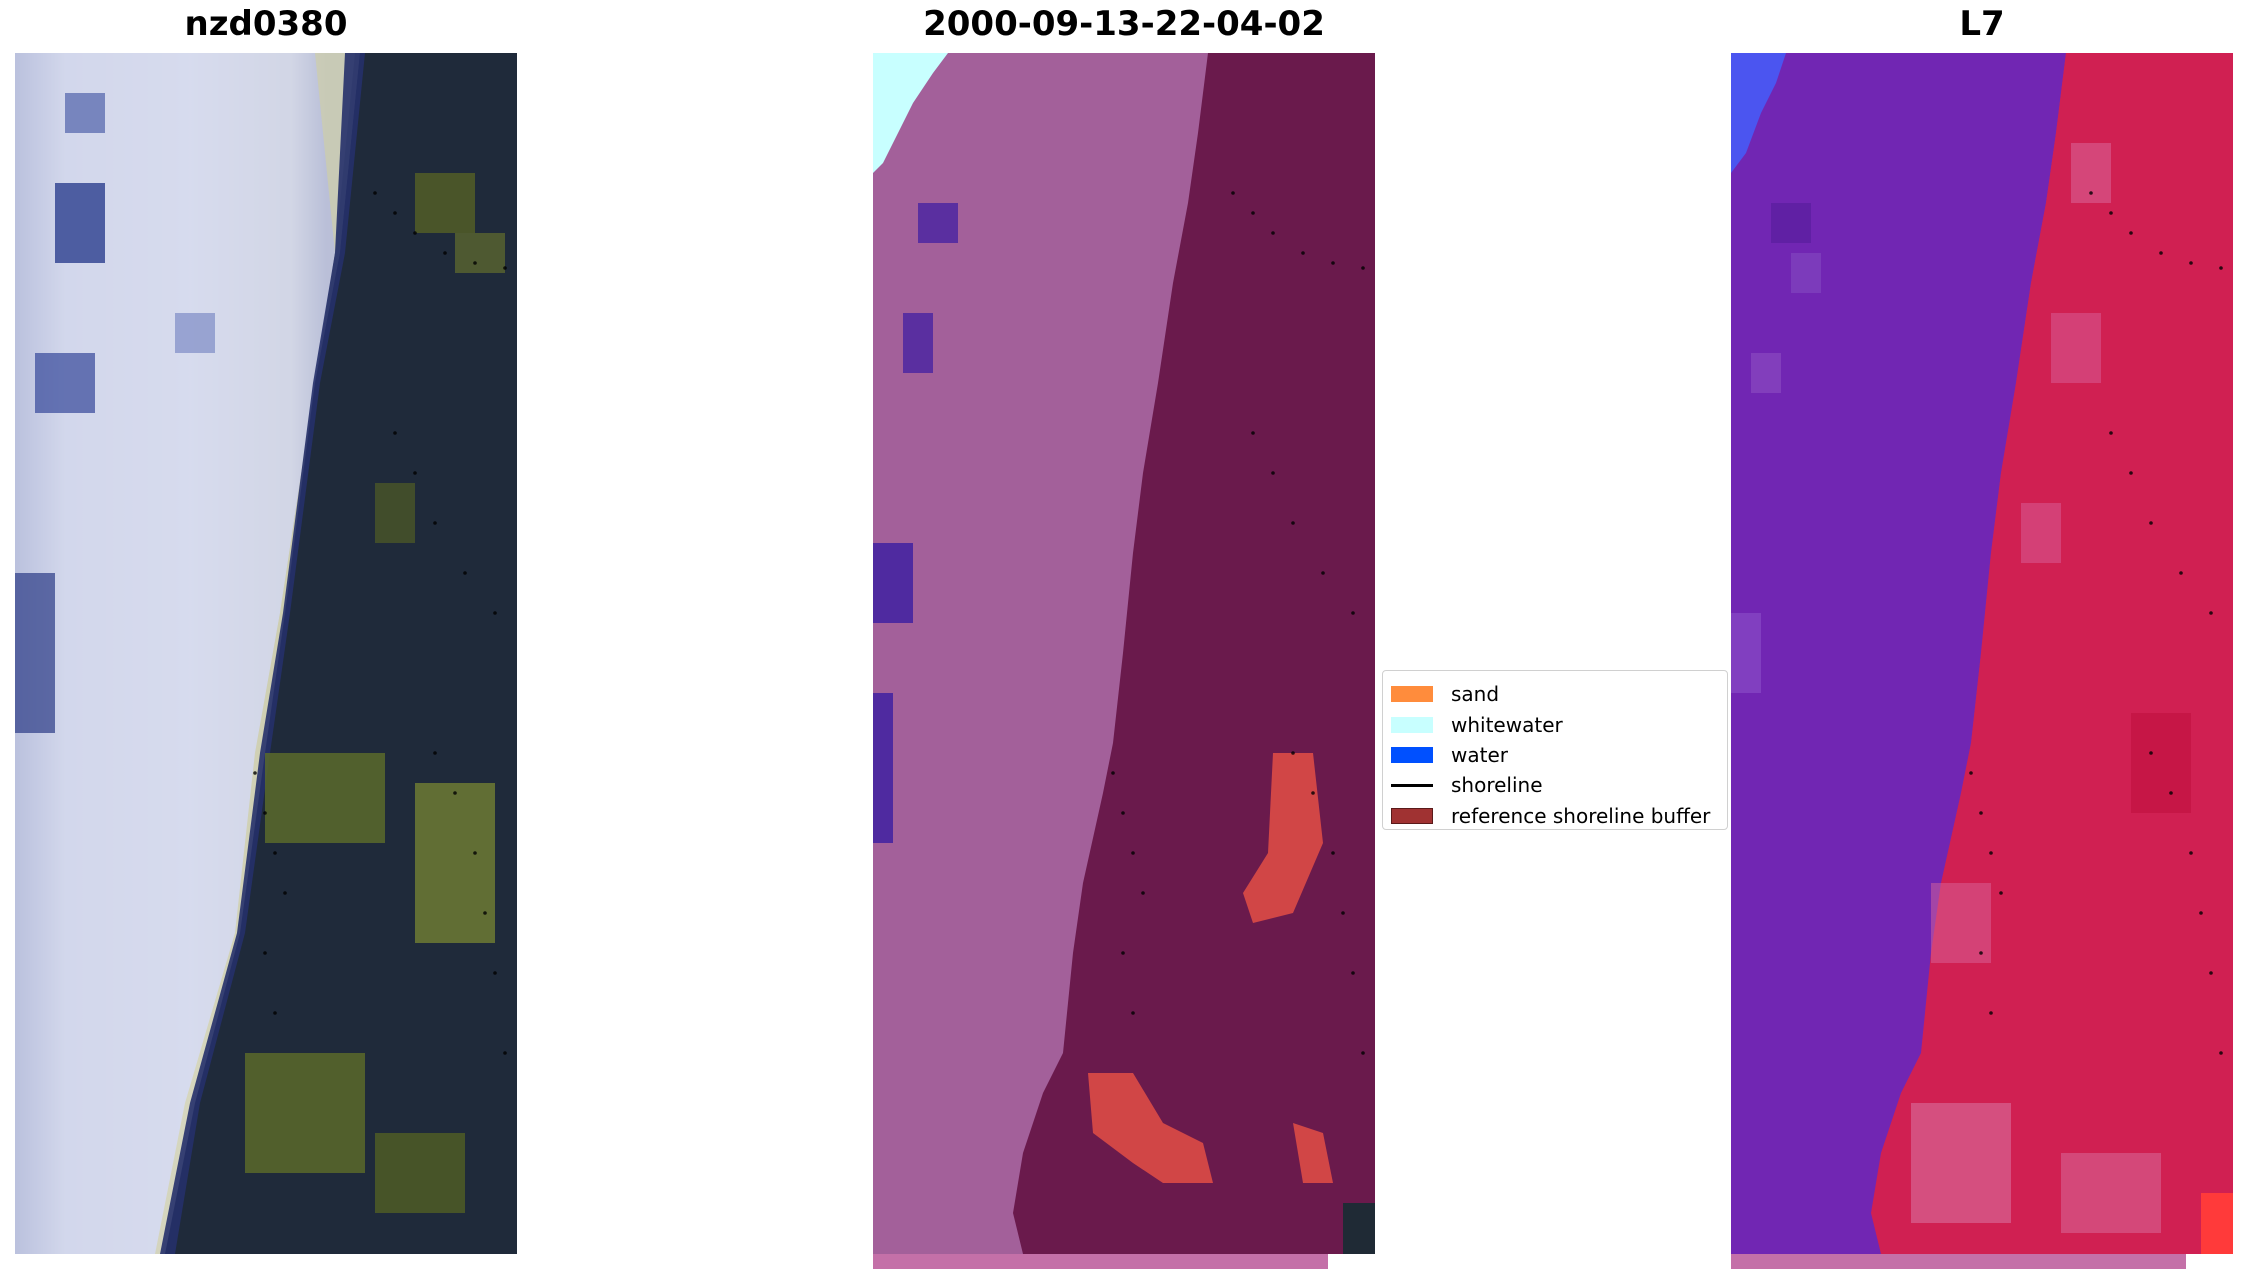 The image size is (2246, 1283). What do you see at coordinates (1412, 785) in the screenshot?
I see `shoreline-line-swatch` at bounding box center [1412, 785].